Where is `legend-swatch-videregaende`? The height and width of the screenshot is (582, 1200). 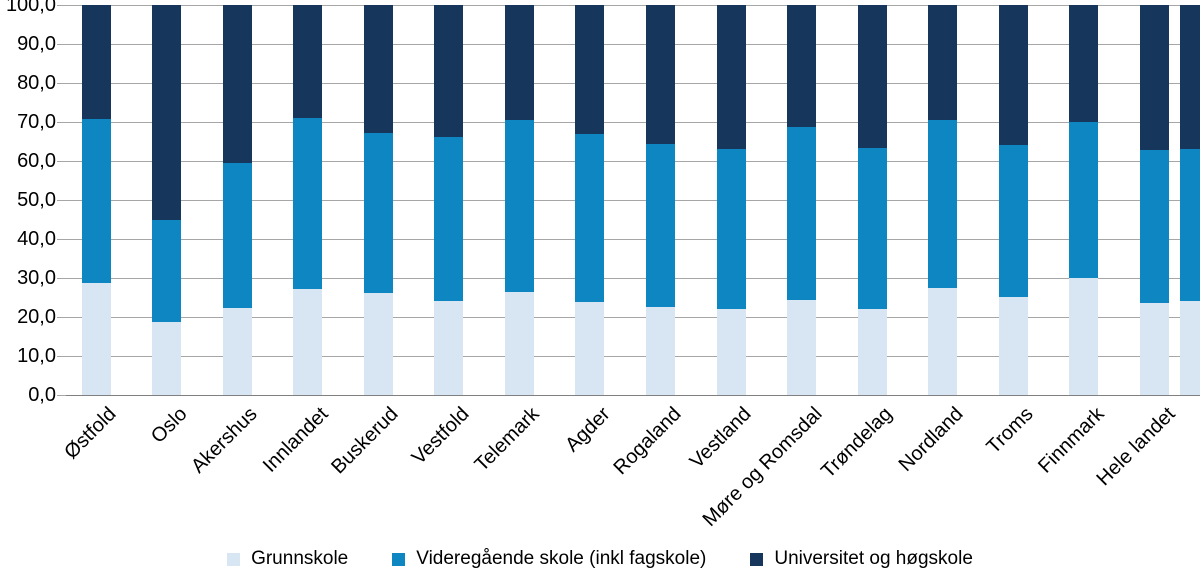
legend-swatch-videregaende is located at coordinates (399, 559).